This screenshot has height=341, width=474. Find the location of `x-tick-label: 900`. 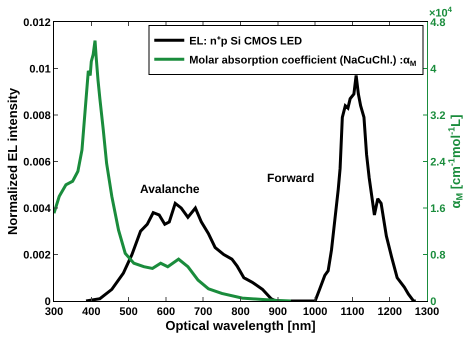

x-tick-label: 900 is located at coordinates (277, 312).